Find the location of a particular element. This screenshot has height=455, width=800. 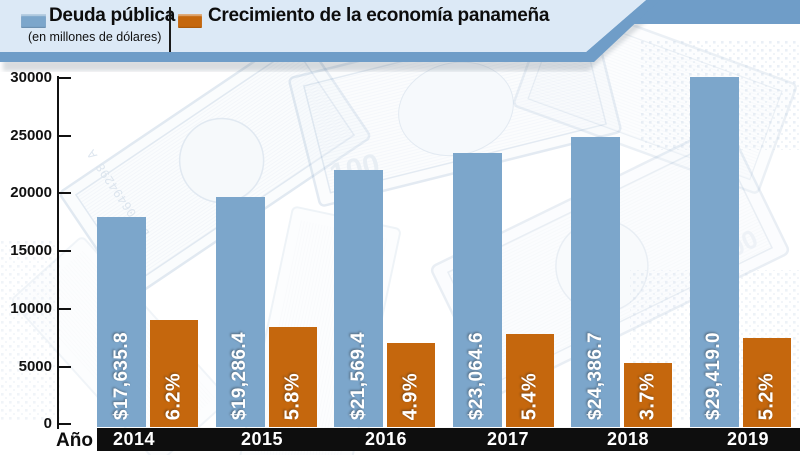

bar-group-2017: $23,064.6 5.4% is located at coordinates (503, 213).